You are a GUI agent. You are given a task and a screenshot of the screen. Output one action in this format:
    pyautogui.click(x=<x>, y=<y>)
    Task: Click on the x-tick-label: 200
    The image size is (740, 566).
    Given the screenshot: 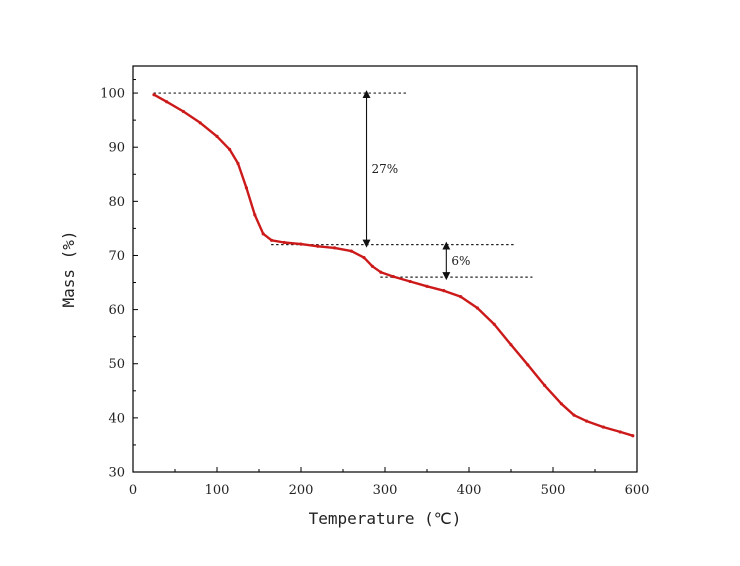 What is the action you would take?
    pyautogui.click(x=301, y=490)
    